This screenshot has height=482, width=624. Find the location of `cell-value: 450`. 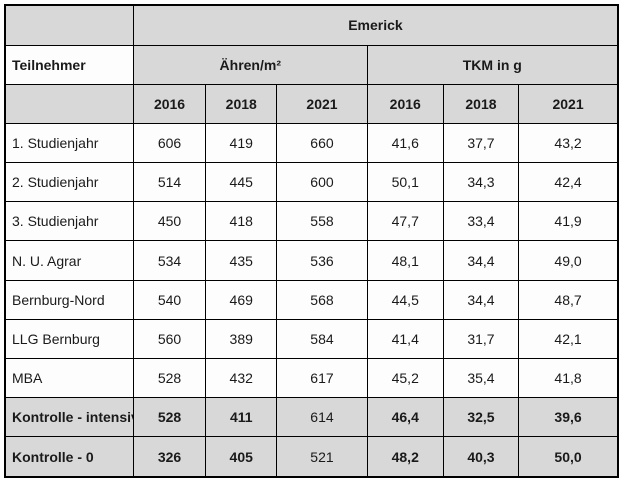

cell-value: 450 is located at coordinates (169, 221).